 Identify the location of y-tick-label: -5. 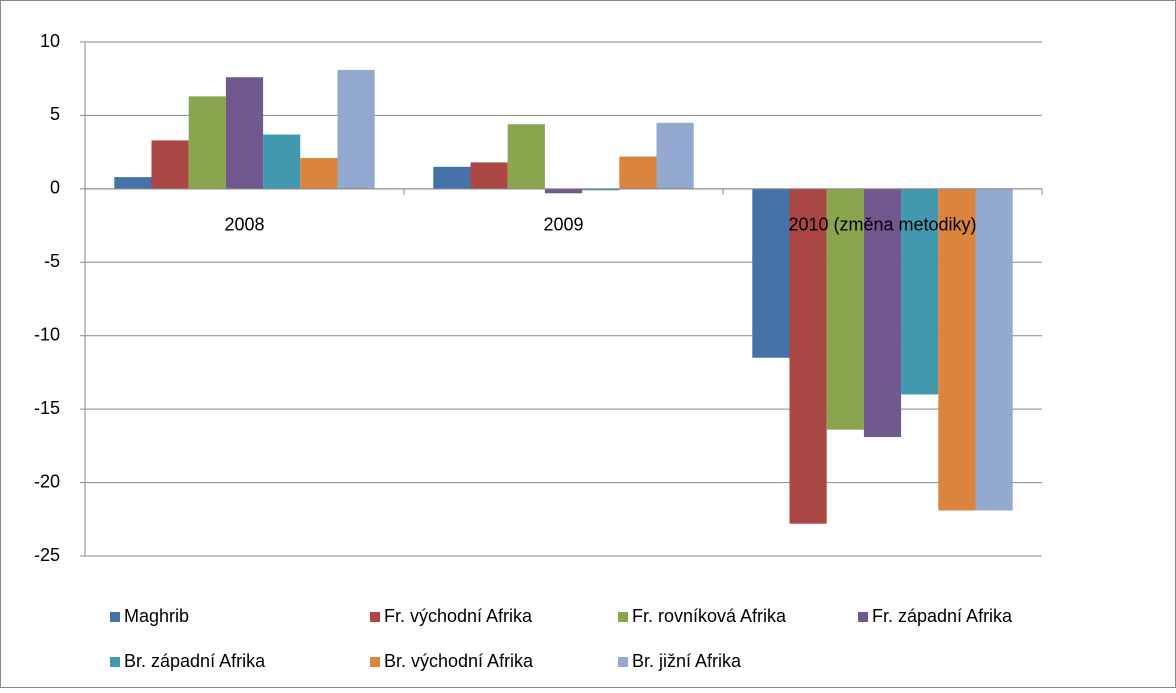
(52, 261).